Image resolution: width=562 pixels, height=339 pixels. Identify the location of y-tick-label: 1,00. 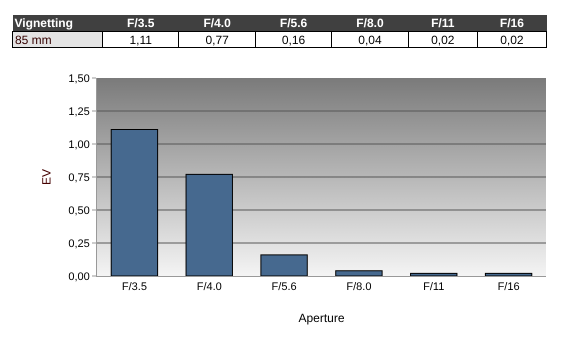
(79, 144).